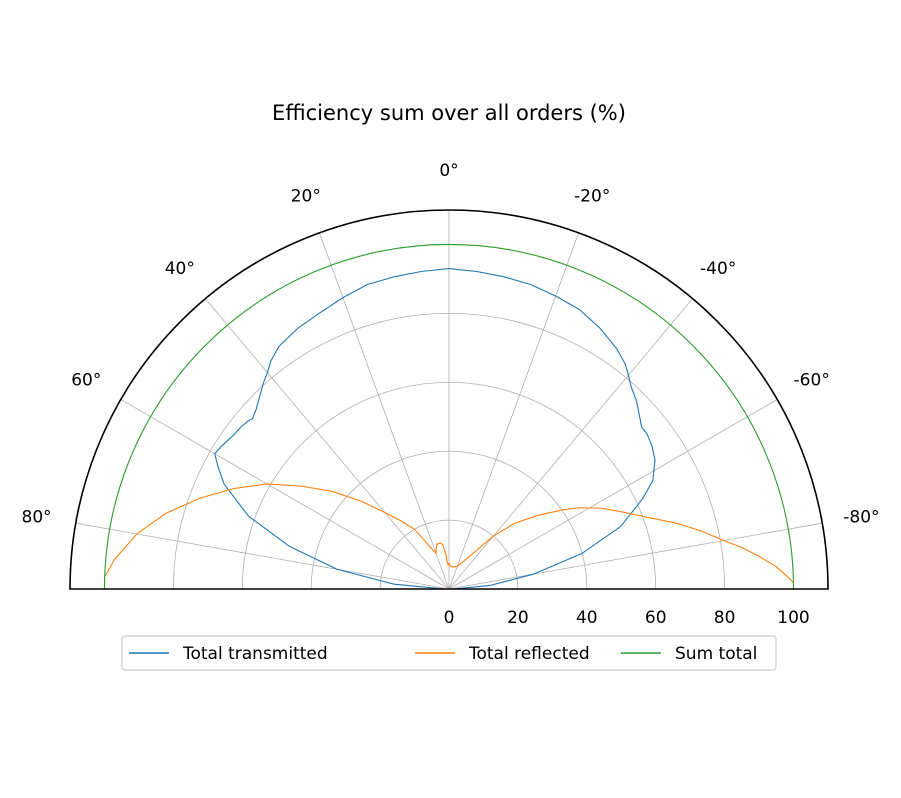 The width and height of the screenshot is (901, 798). I want to click on legend-label: Total reflected, so click(529, 654).